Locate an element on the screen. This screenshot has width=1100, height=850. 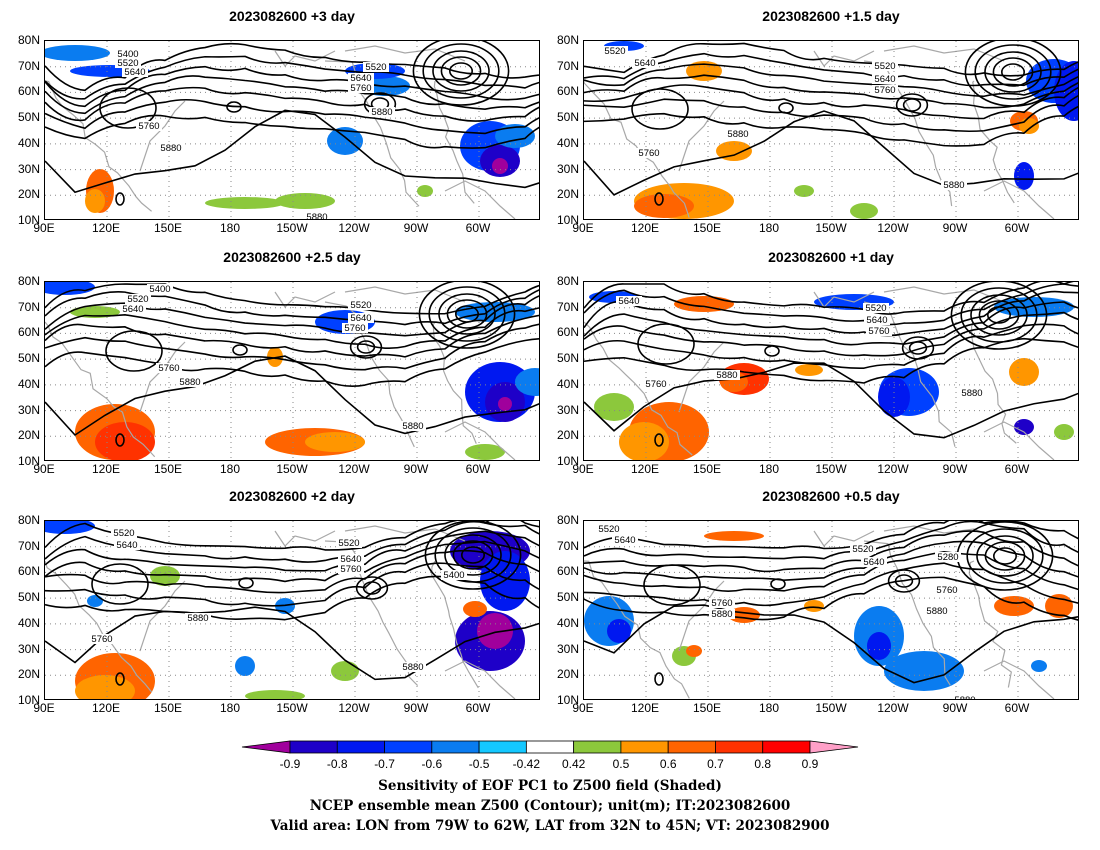
panel-title: 2023082600 +0.5 day is located at coordinates (831, 496).